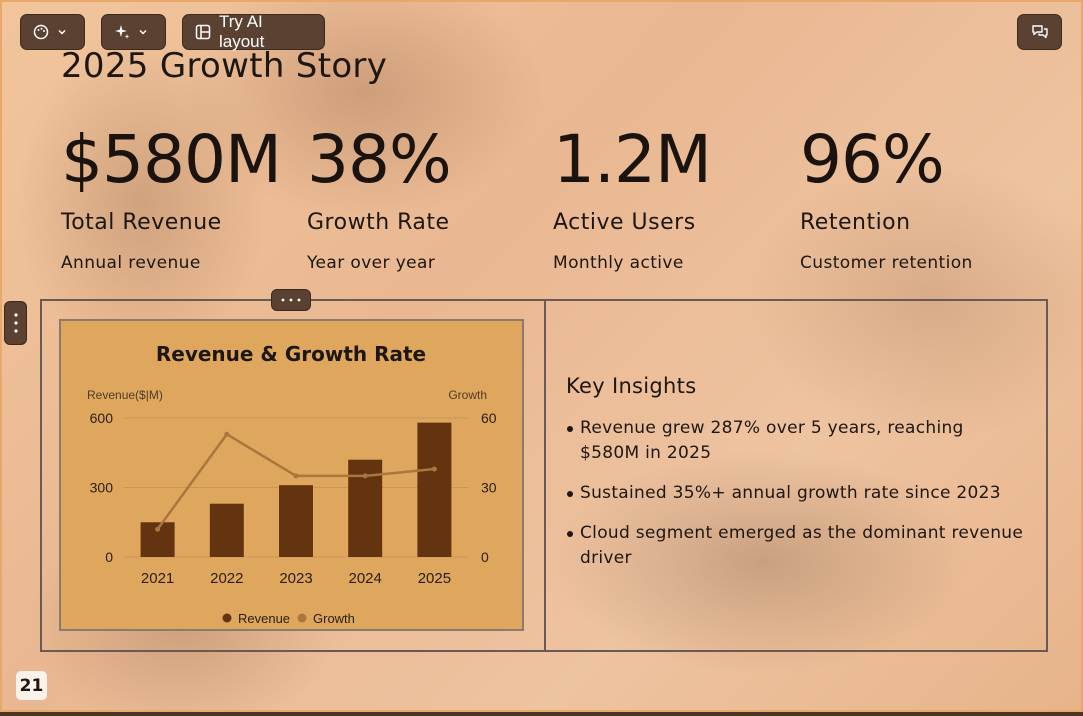 The image size is (1083, 716). I want to click on legend-swatch-revenue, so click(227, 618).